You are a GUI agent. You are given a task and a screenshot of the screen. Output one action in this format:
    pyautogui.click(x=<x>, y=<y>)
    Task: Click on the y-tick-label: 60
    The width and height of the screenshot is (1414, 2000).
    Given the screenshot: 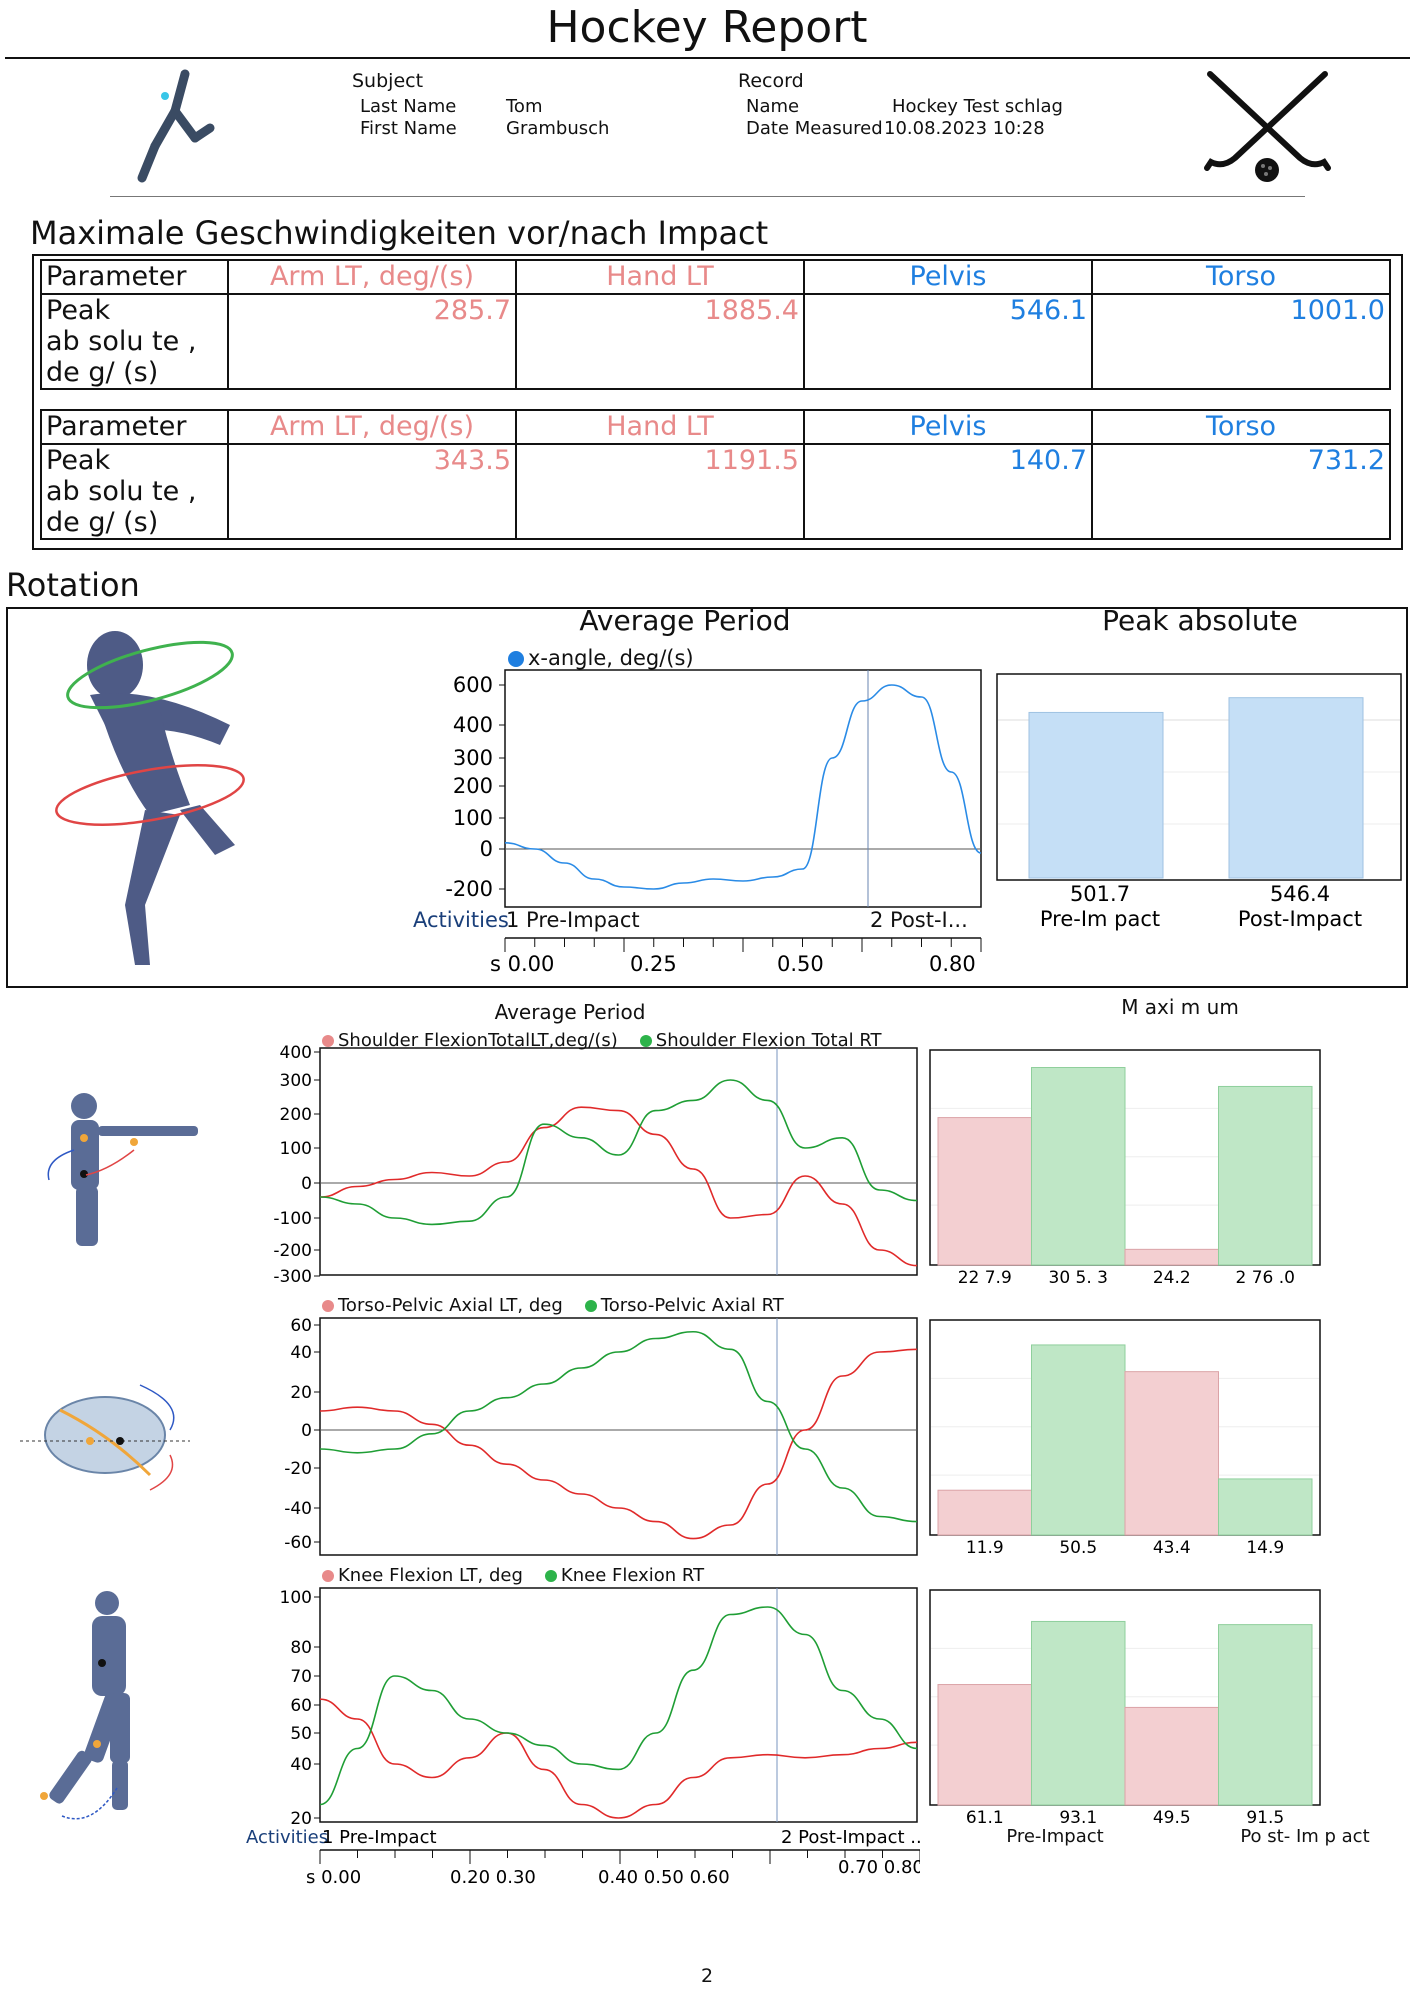 What is the action you would take?
    pyautogui.click(x=301, y=1706)
    